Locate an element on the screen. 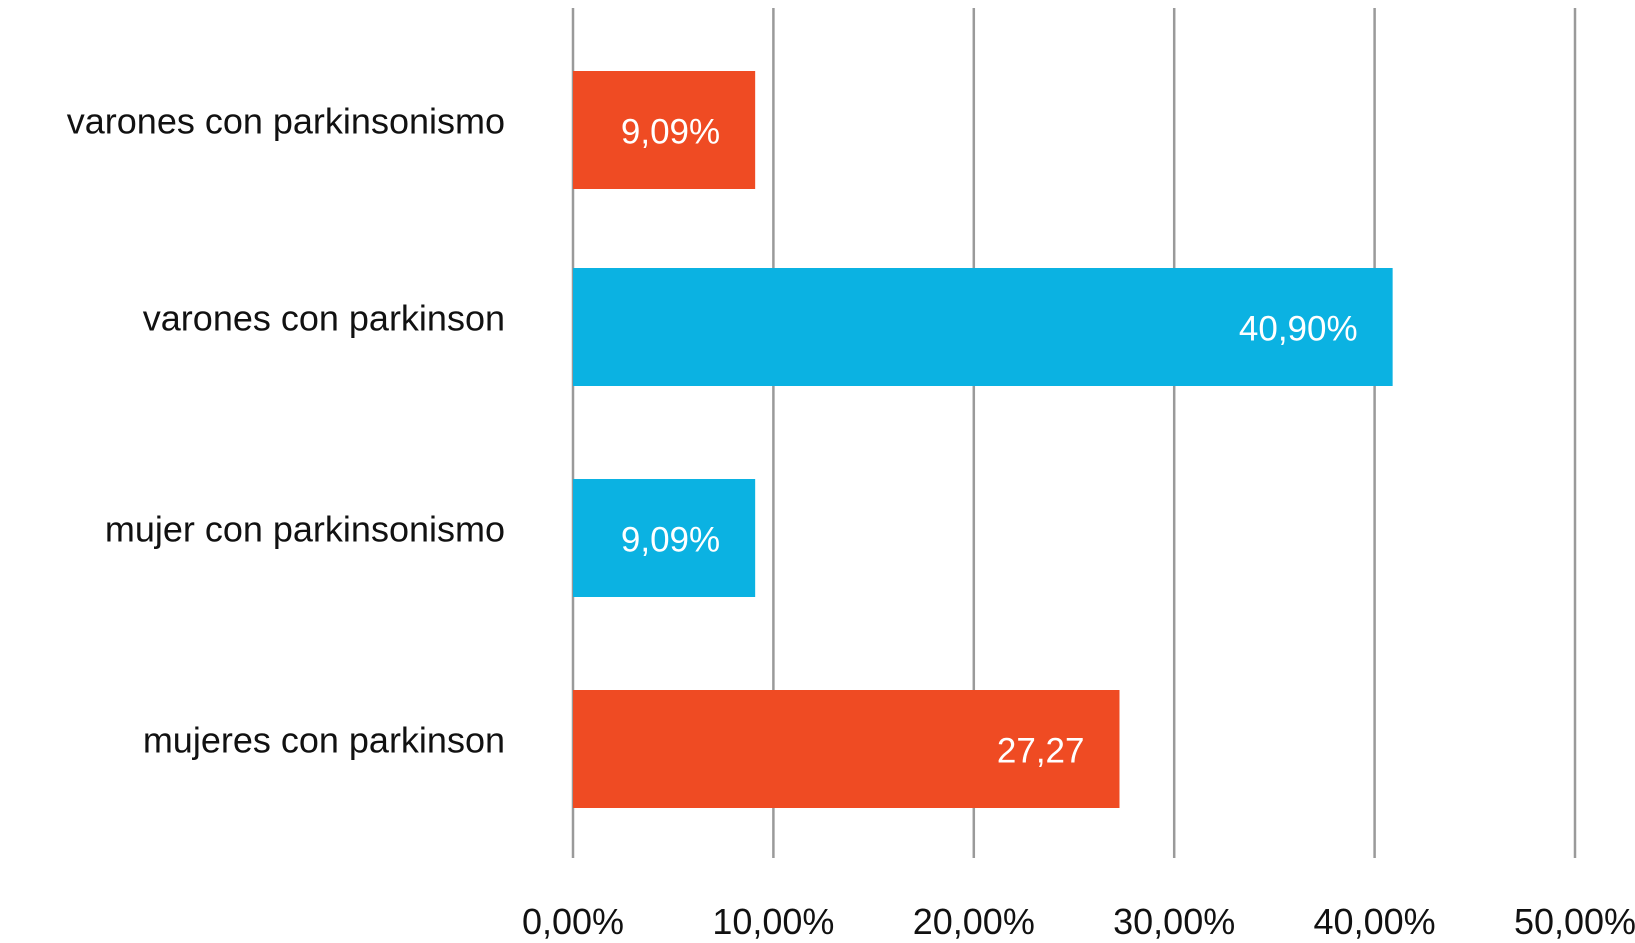 This screenshot has height=943, width=1635. x-tick-label: 20,00% is located at coordinates (974, 921).